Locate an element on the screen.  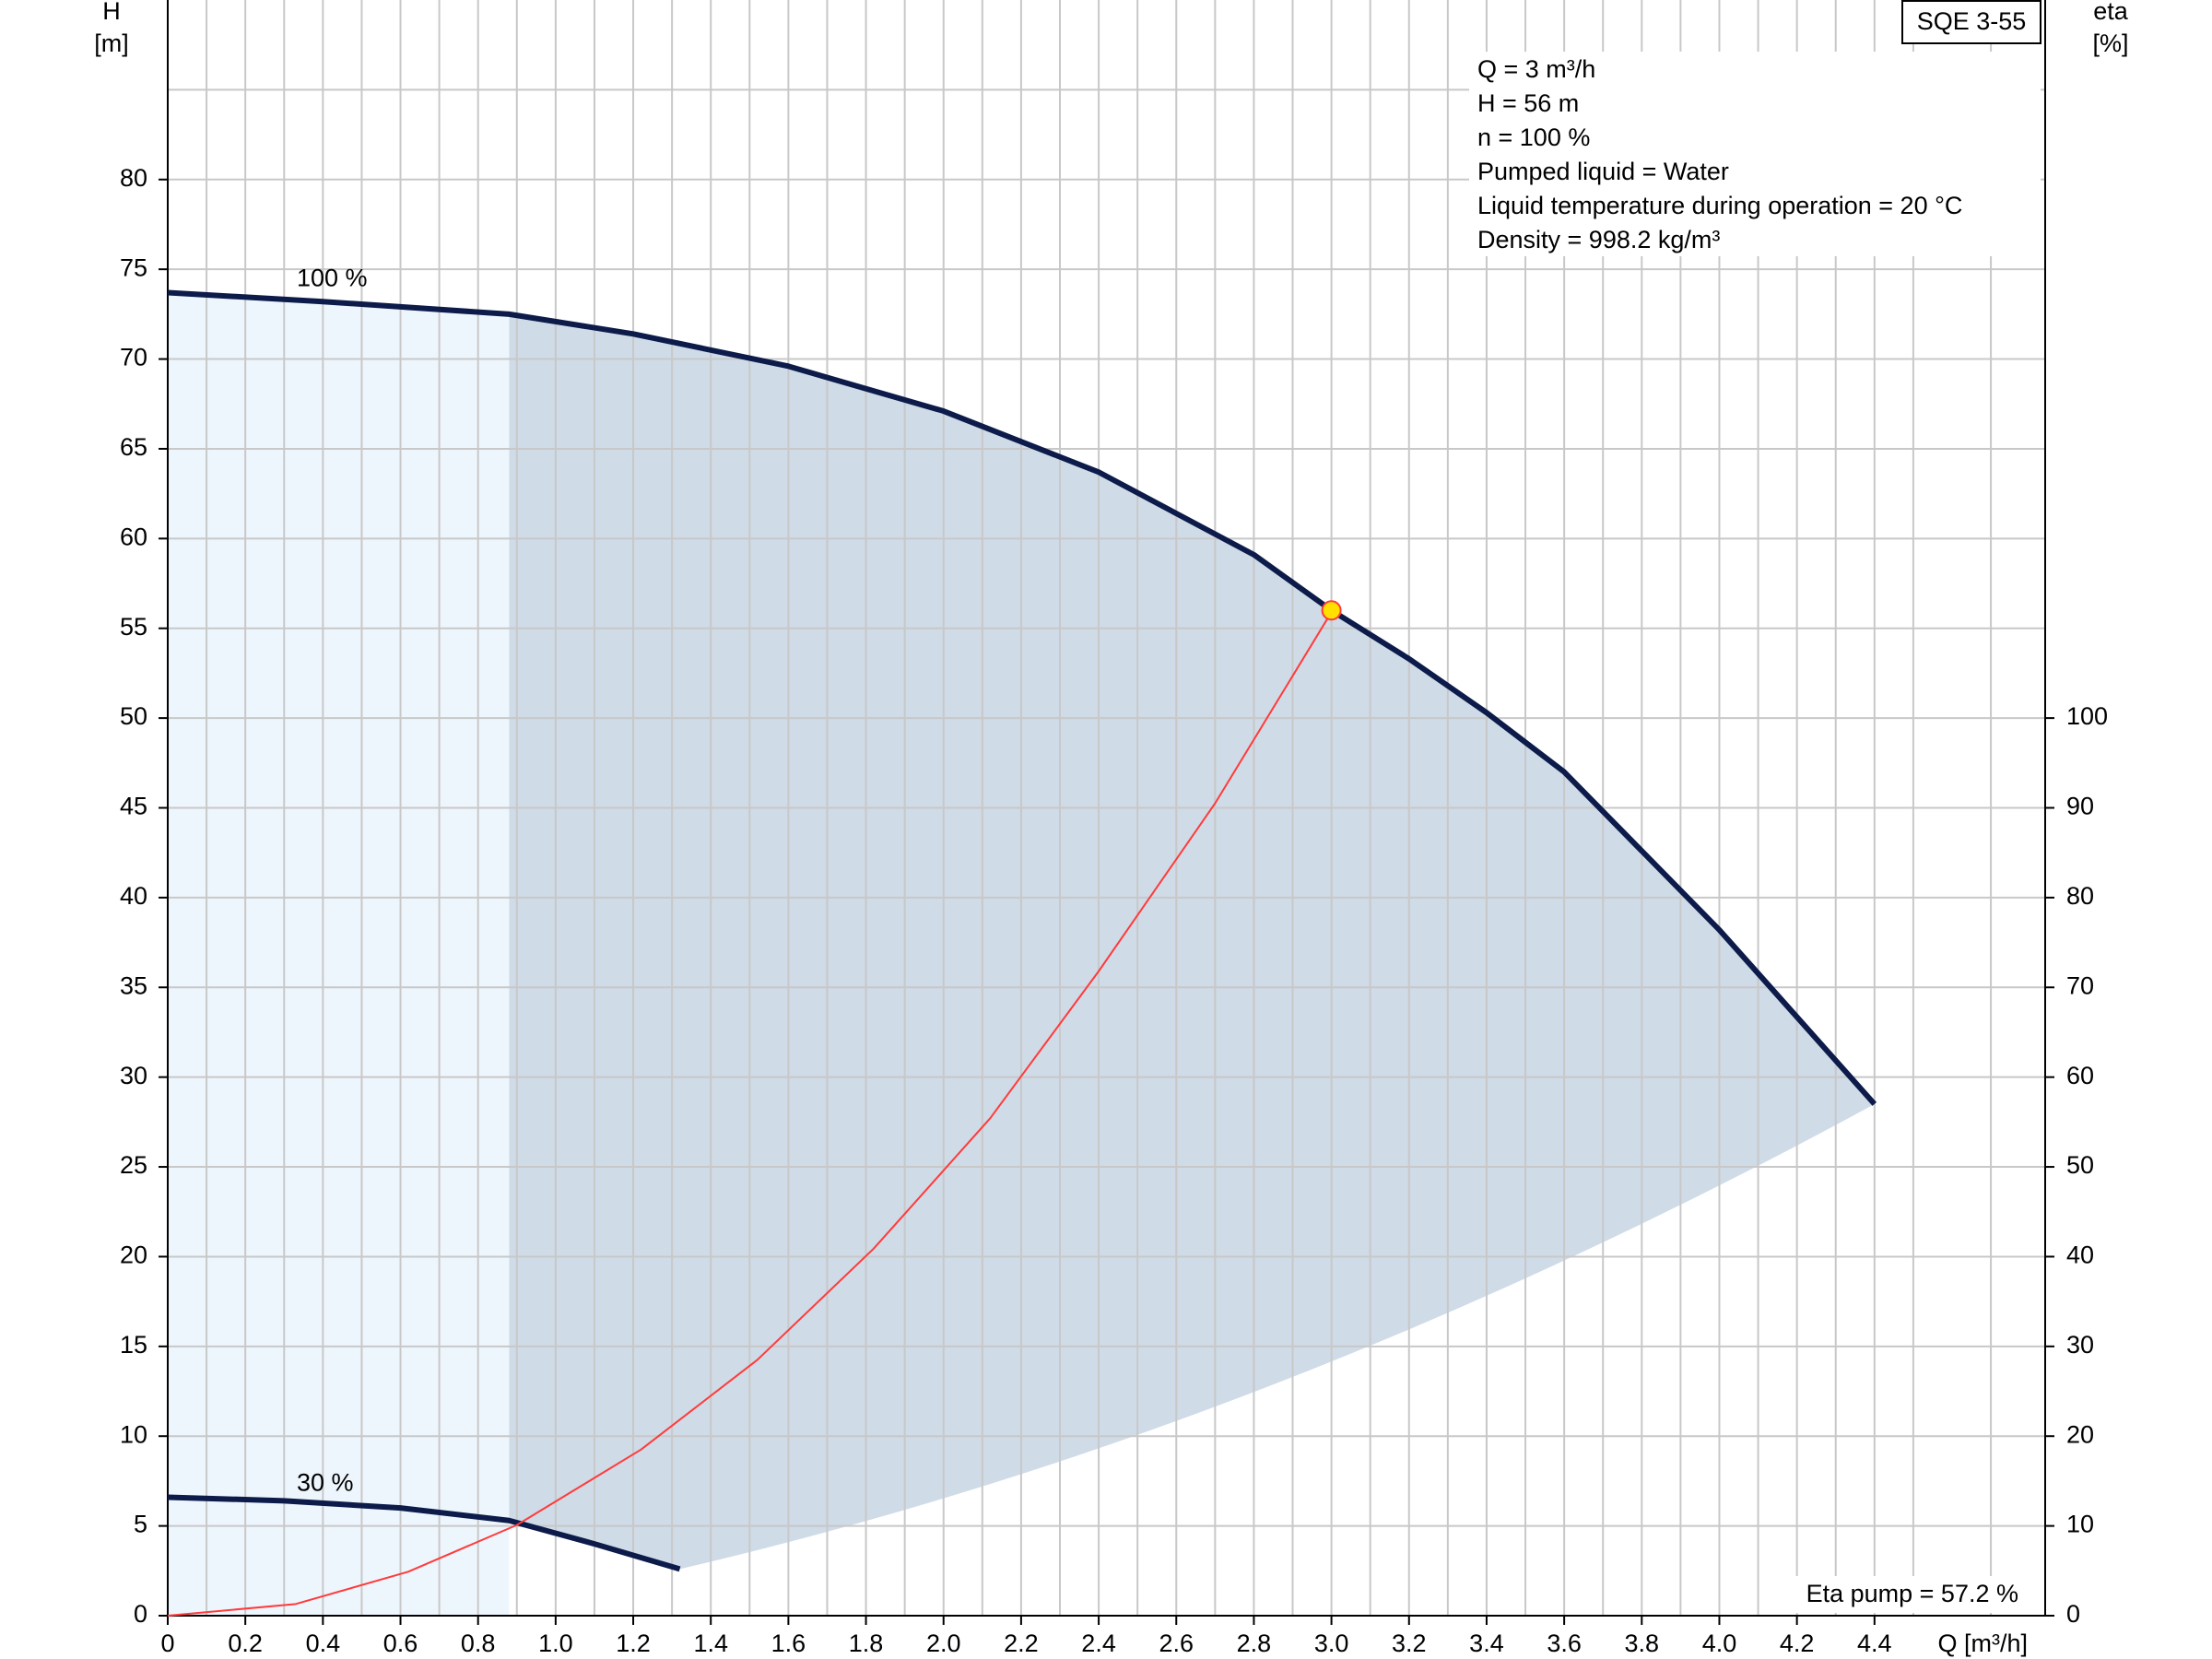
y2-tick-label: 30 is located at coordinates (2080, 1345).